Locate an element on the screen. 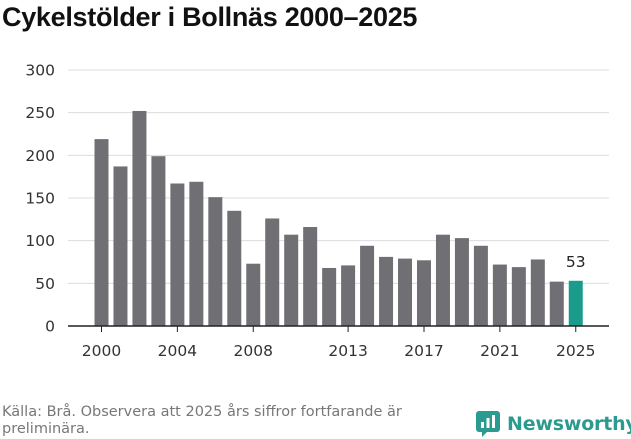  bar-2002 is located at coordinates (139, 218).